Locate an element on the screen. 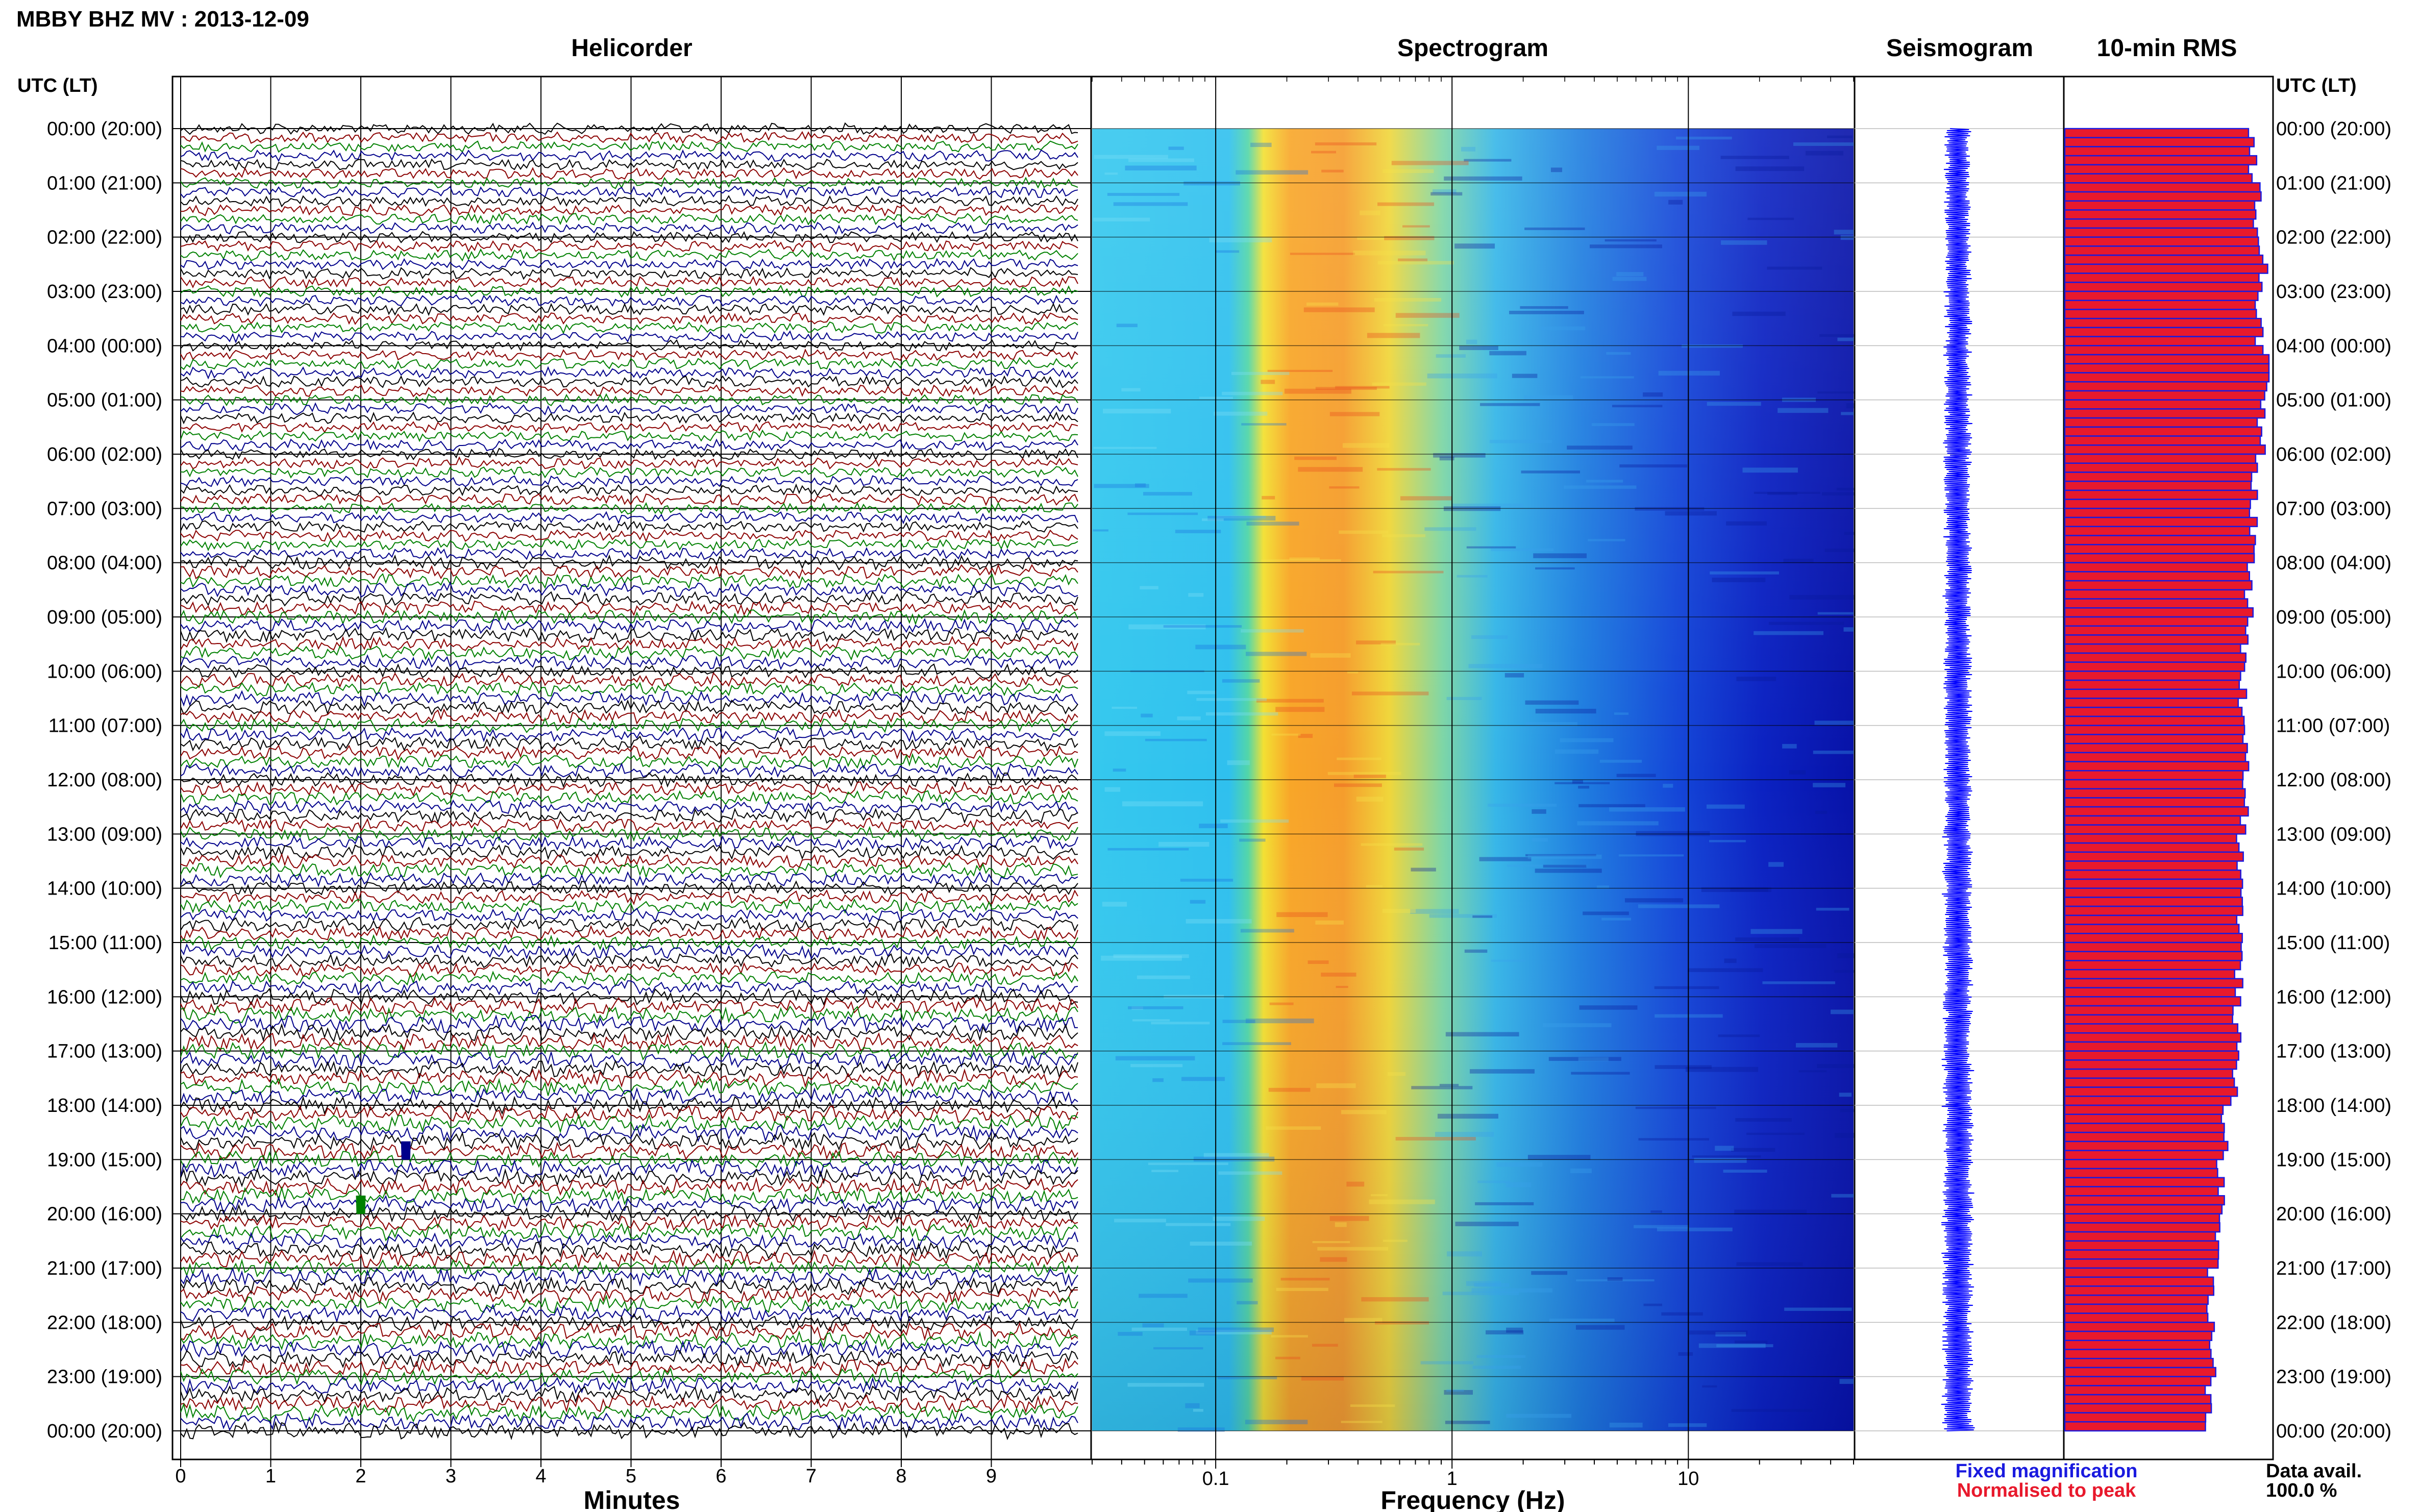 The image size is (2419, 1512). time-label-right: 23:00 (19:00) is located at coordinates (2333, 1377).